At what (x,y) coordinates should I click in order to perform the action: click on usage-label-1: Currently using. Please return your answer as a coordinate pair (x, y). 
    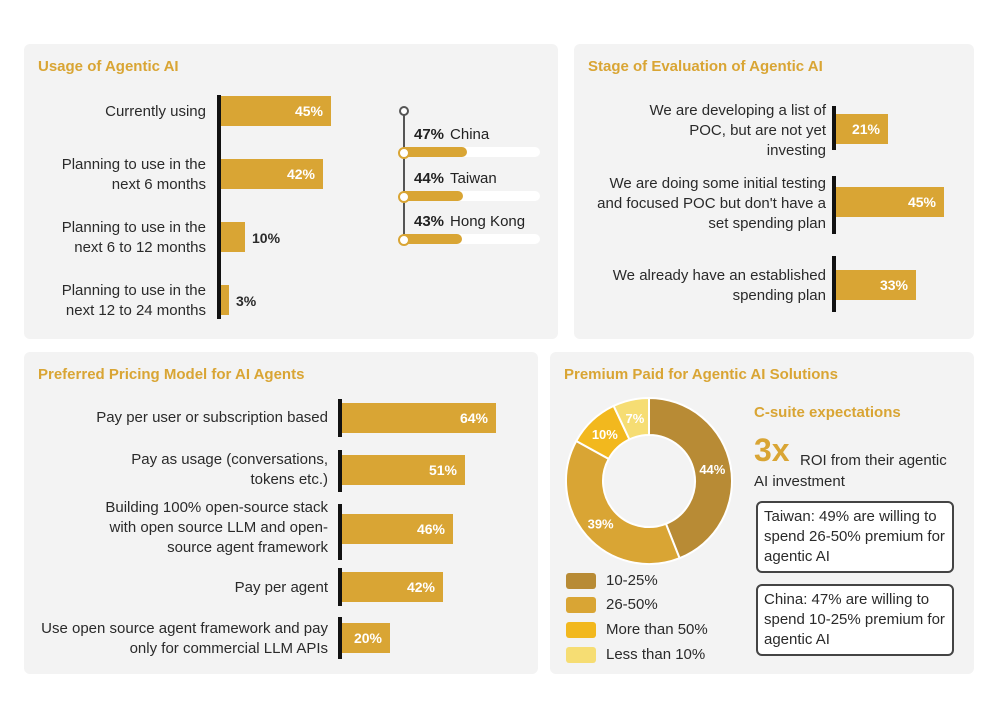
    Looking at the image, I should click on (155, 111).